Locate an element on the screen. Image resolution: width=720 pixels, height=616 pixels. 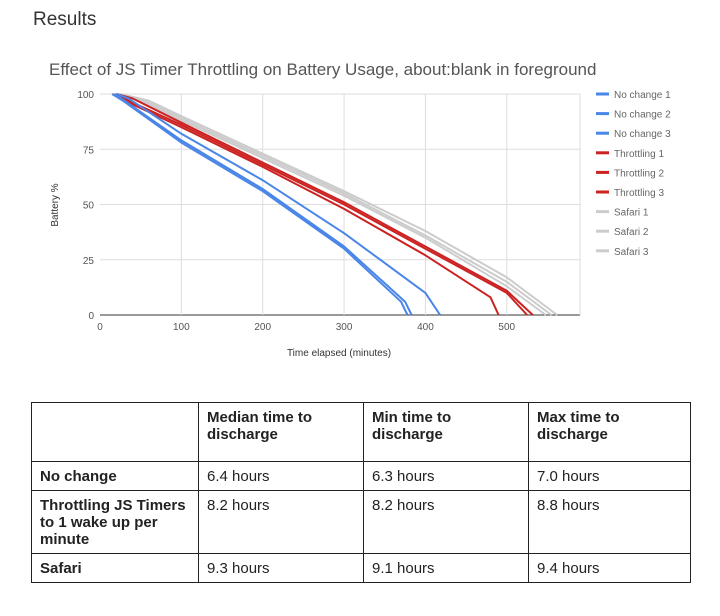
legend-label: No change 2 is located at coordinates (642, 115).